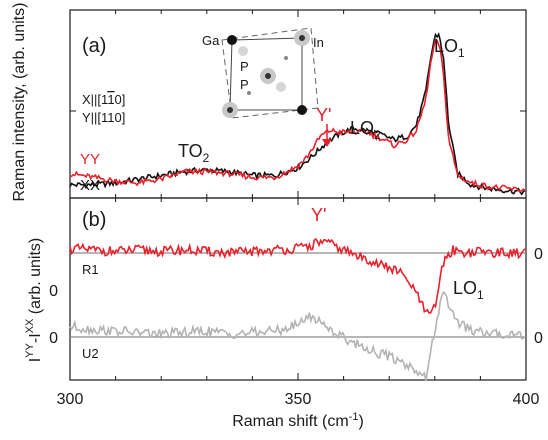 The width and height of the screenshot is (548, 440). What do you see at coordinates (90, 185) in the screenshot?
I see `series-xx-label: XX` at bounding box center [90, 185].